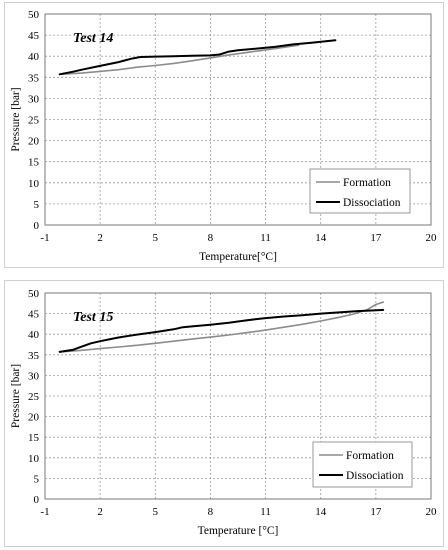 The image size is (448, 550). What do you see at coordinates (238, 531) in the screenshot?
I see `x-axis-label: Temperature [°C]` at bounding box center [238, 531].